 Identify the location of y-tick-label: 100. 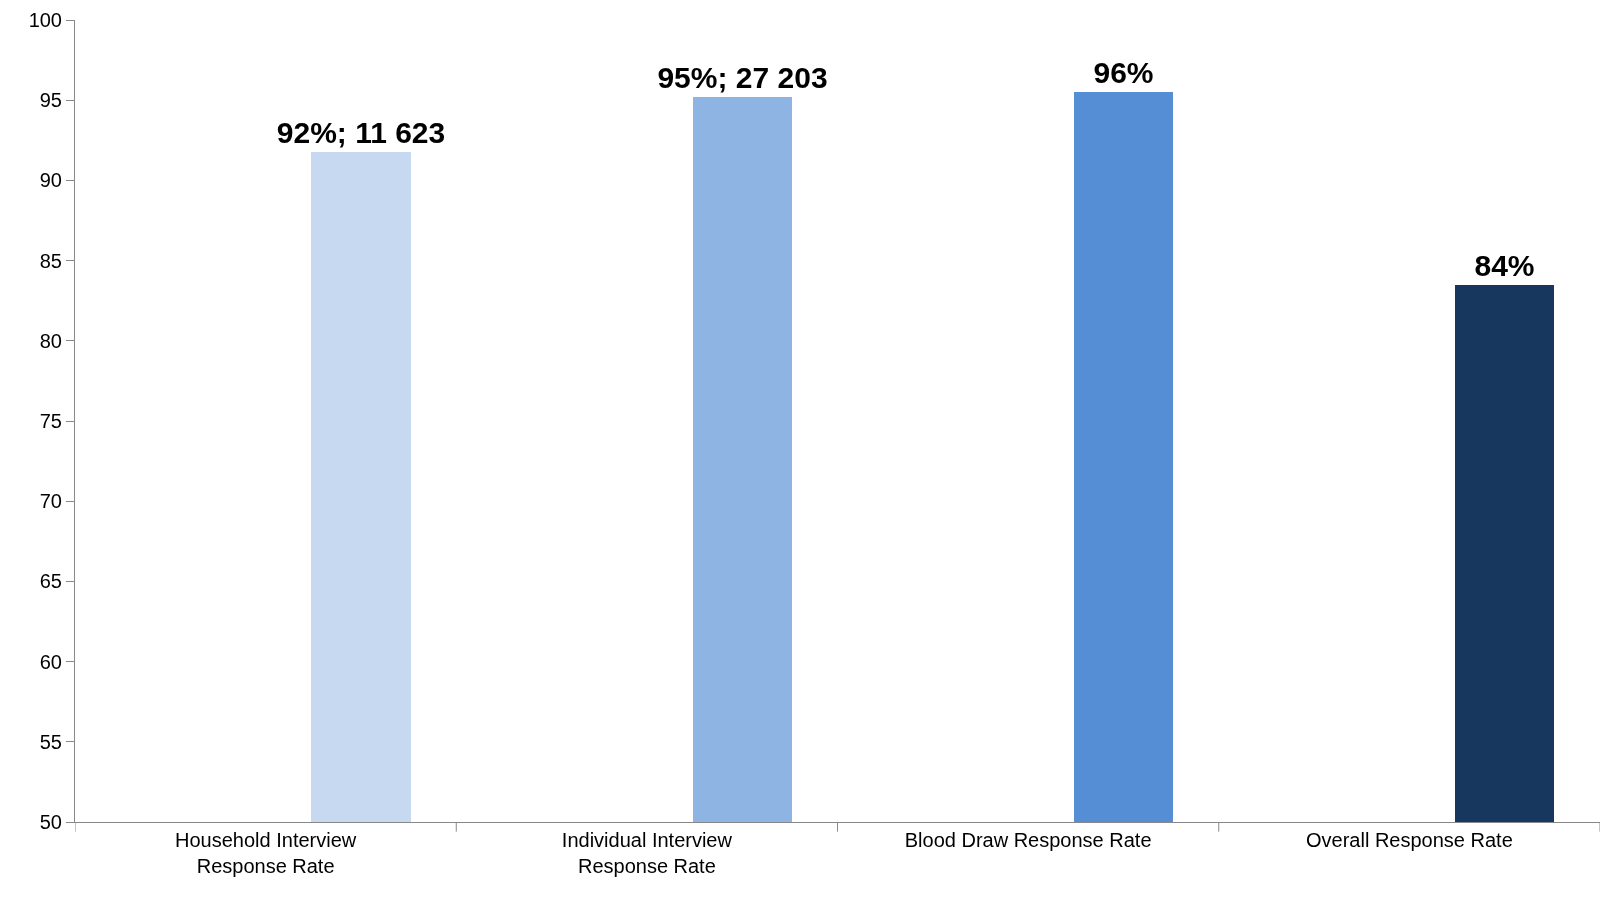
(45, 20).